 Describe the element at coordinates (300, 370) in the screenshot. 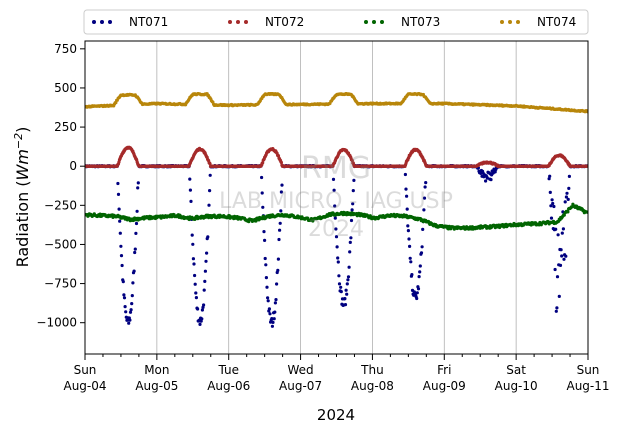

I see `x-tick-label-day: Wed` at that location.